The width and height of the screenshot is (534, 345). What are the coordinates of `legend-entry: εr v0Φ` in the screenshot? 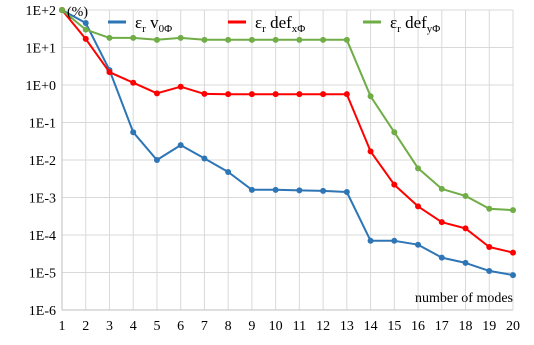 It's located at (153, 24).